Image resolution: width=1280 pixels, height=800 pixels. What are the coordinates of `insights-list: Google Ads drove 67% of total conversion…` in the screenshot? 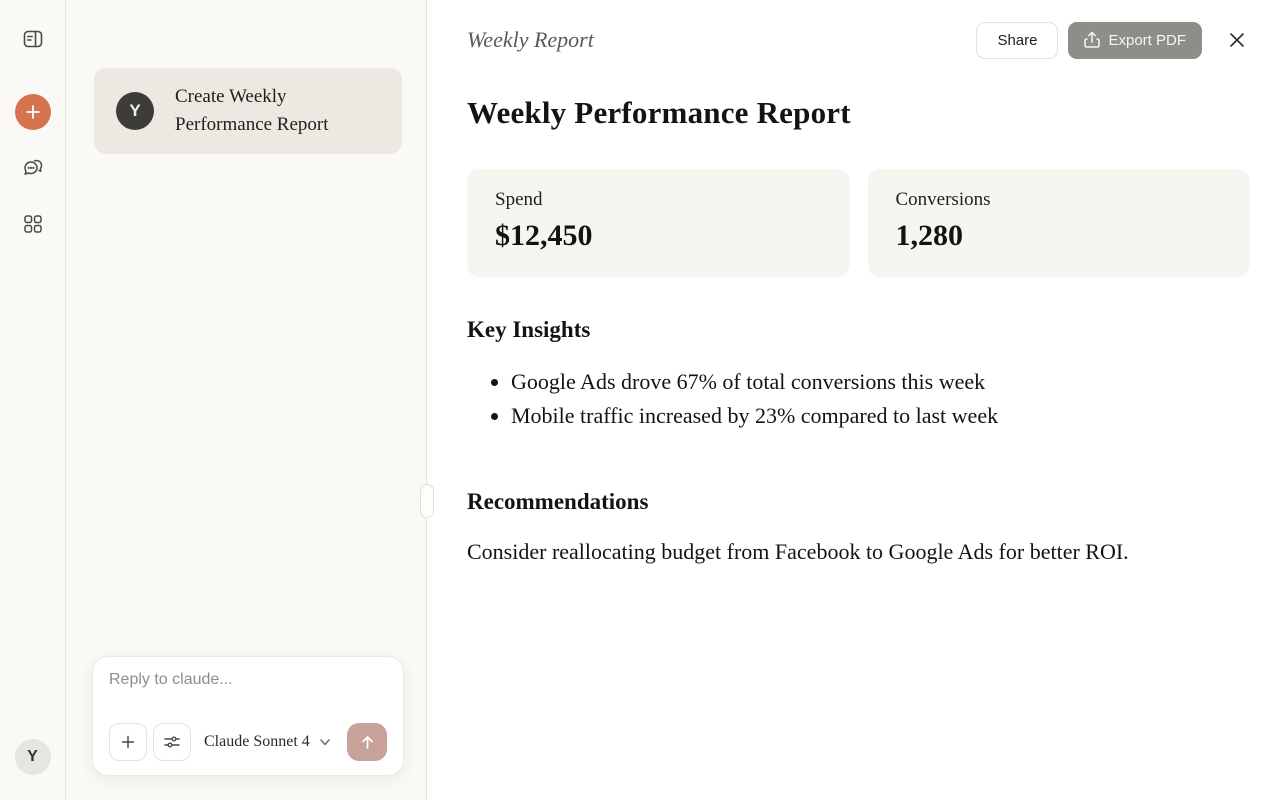 It's located at (880, 399).